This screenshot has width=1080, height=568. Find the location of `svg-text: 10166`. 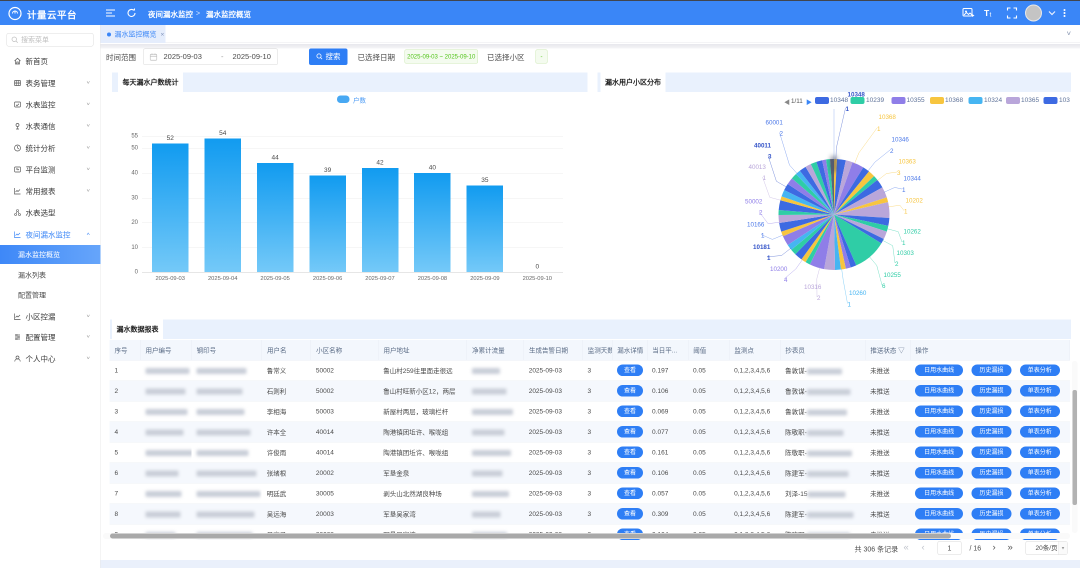

svg-text: 10166 is located at coordinates (756, 225).